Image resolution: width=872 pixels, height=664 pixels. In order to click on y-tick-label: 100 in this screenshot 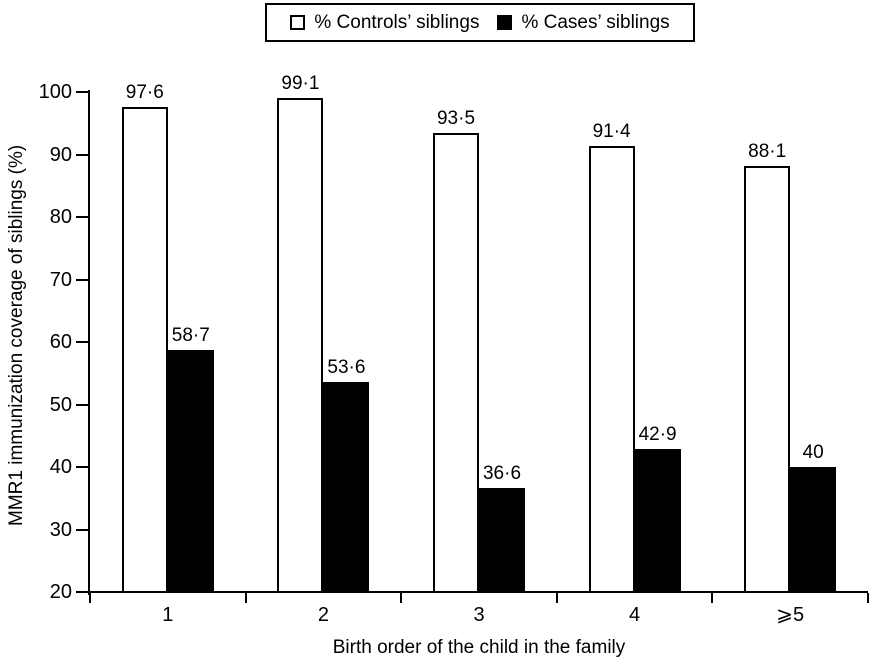, I will do `click(55, 92)`.